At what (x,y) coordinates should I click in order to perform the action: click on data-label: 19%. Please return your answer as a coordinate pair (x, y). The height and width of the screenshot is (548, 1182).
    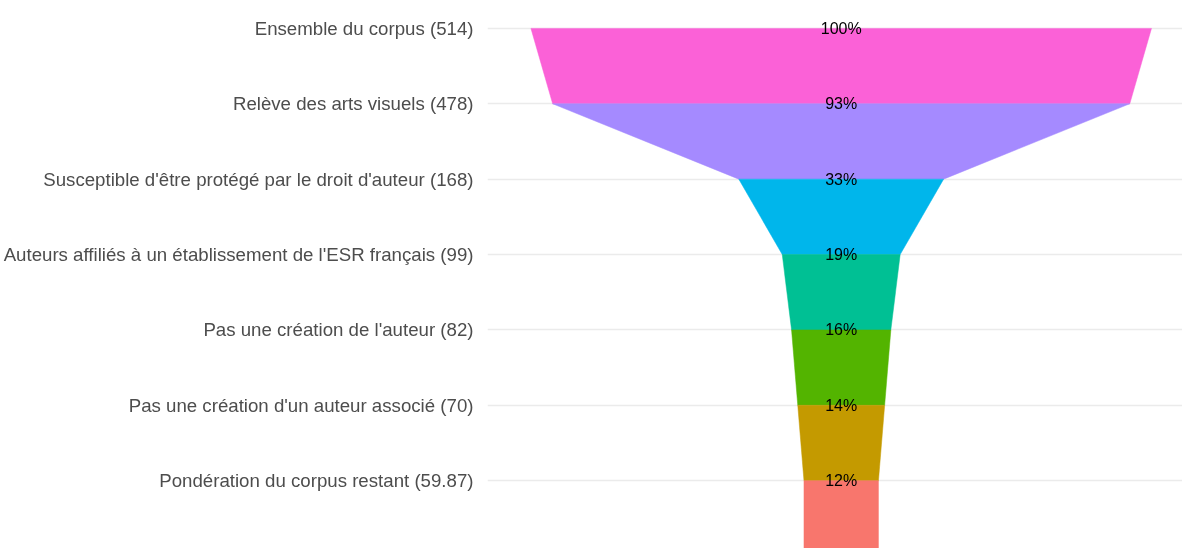
    Looking at the image, I should click on (841, 255).